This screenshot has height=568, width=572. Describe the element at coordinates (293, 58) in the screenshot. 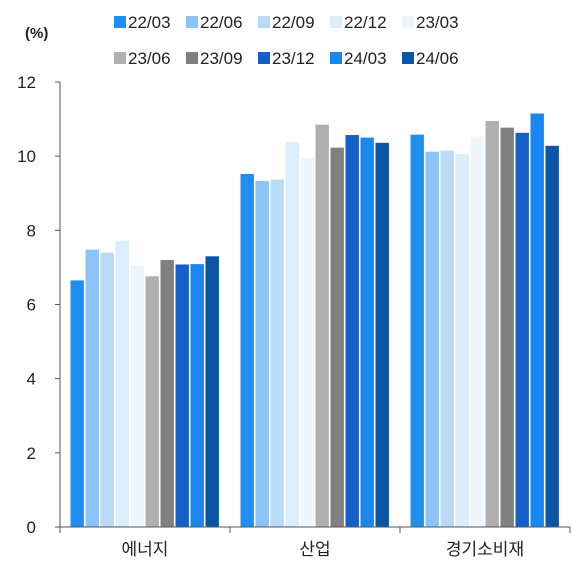

I see `legend-label: 23/12` at that location.